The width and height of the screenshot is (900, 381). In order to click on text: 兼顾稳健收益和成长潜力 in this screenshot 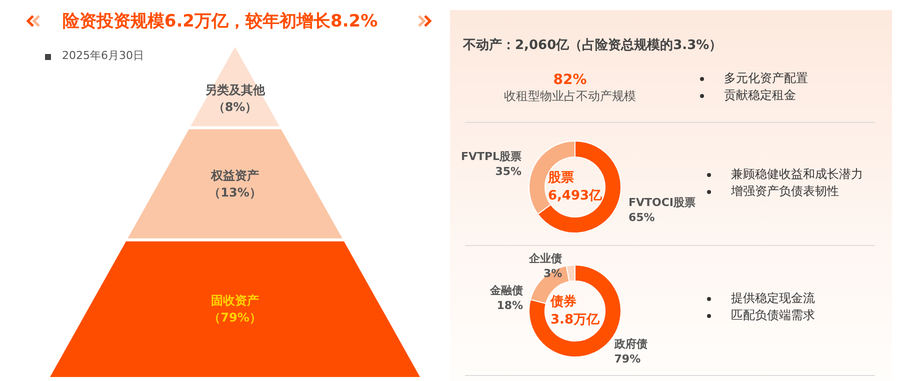, I will do `click(797, 174)`.